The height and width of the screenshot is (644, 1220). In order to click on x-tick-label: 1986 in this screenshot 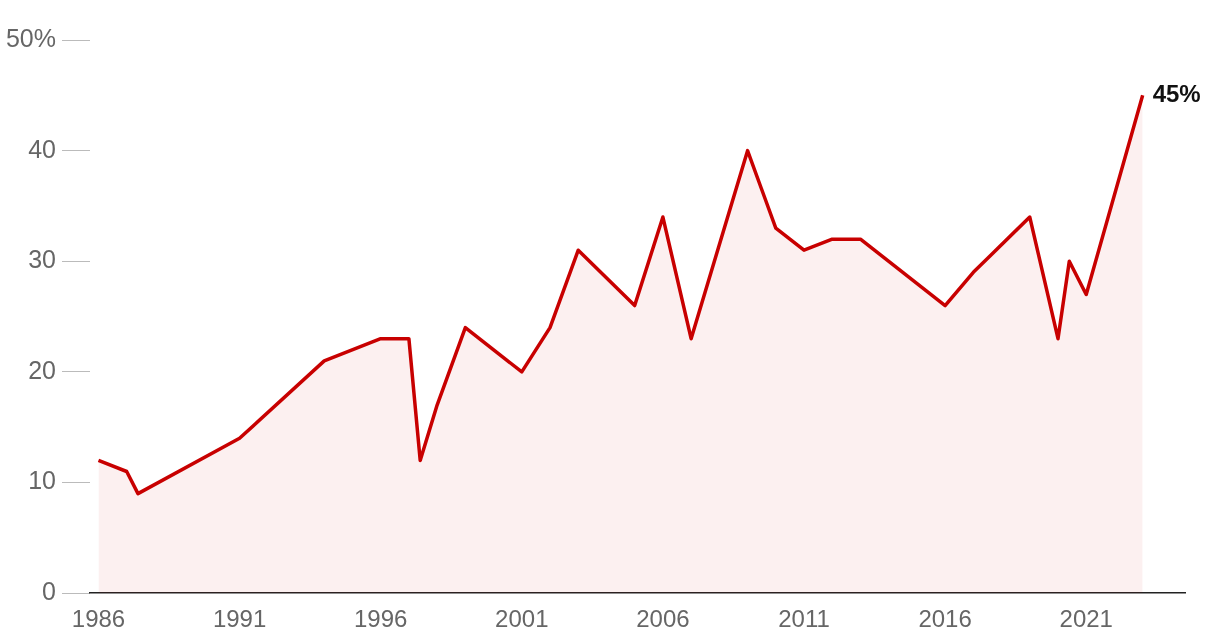, I will do `click(98, 619)`.